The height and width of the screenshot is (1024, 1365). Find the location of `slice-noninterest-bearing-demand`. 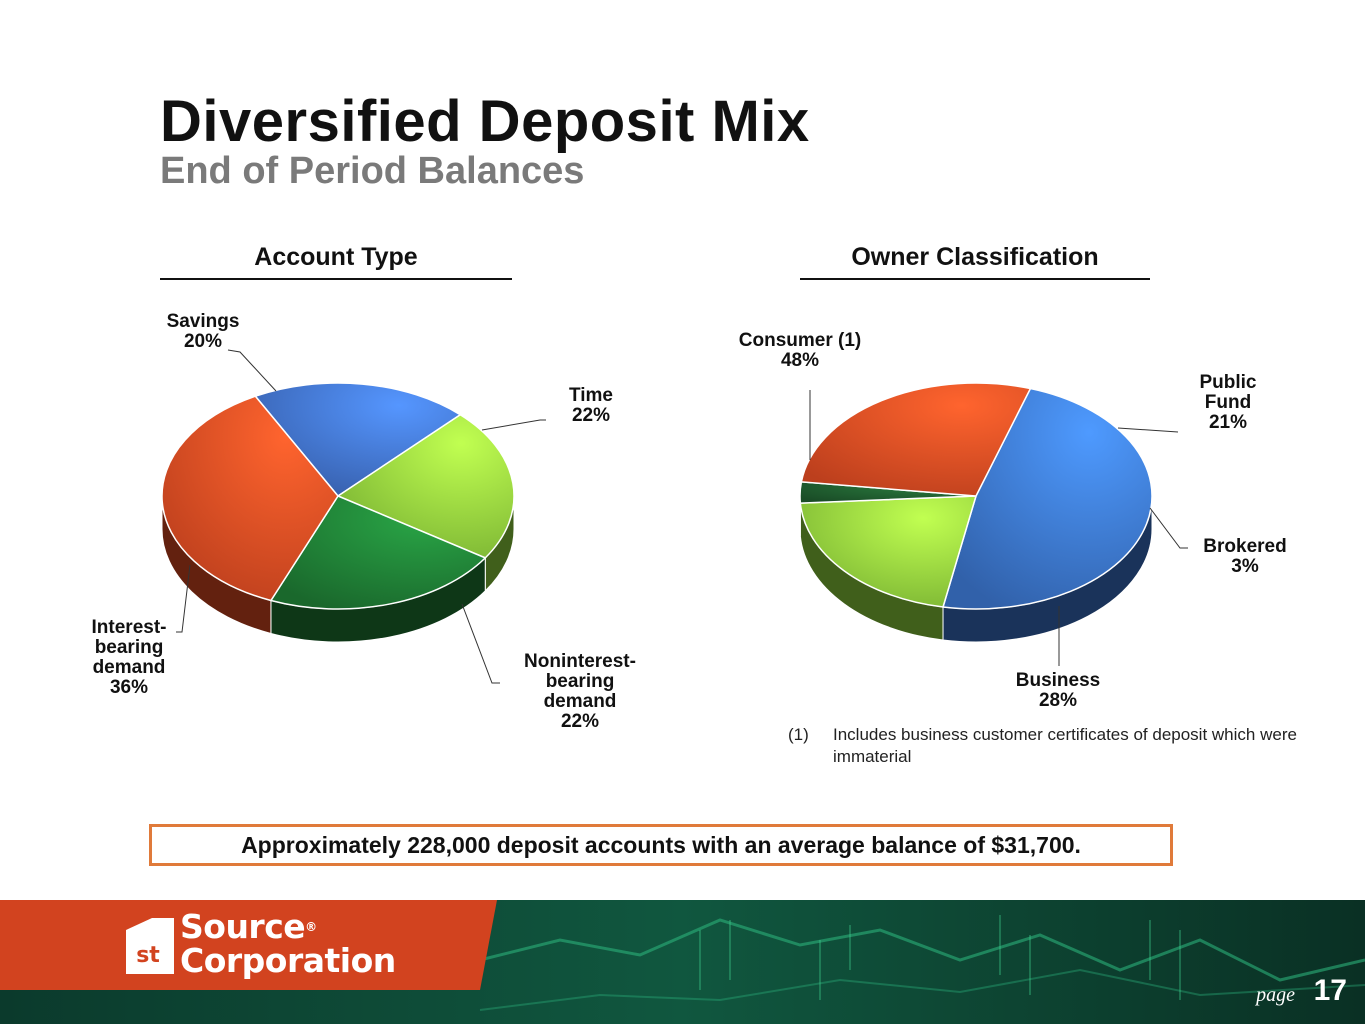

slice-noninterest-bearing-demand is located at coordinates (378, 552).